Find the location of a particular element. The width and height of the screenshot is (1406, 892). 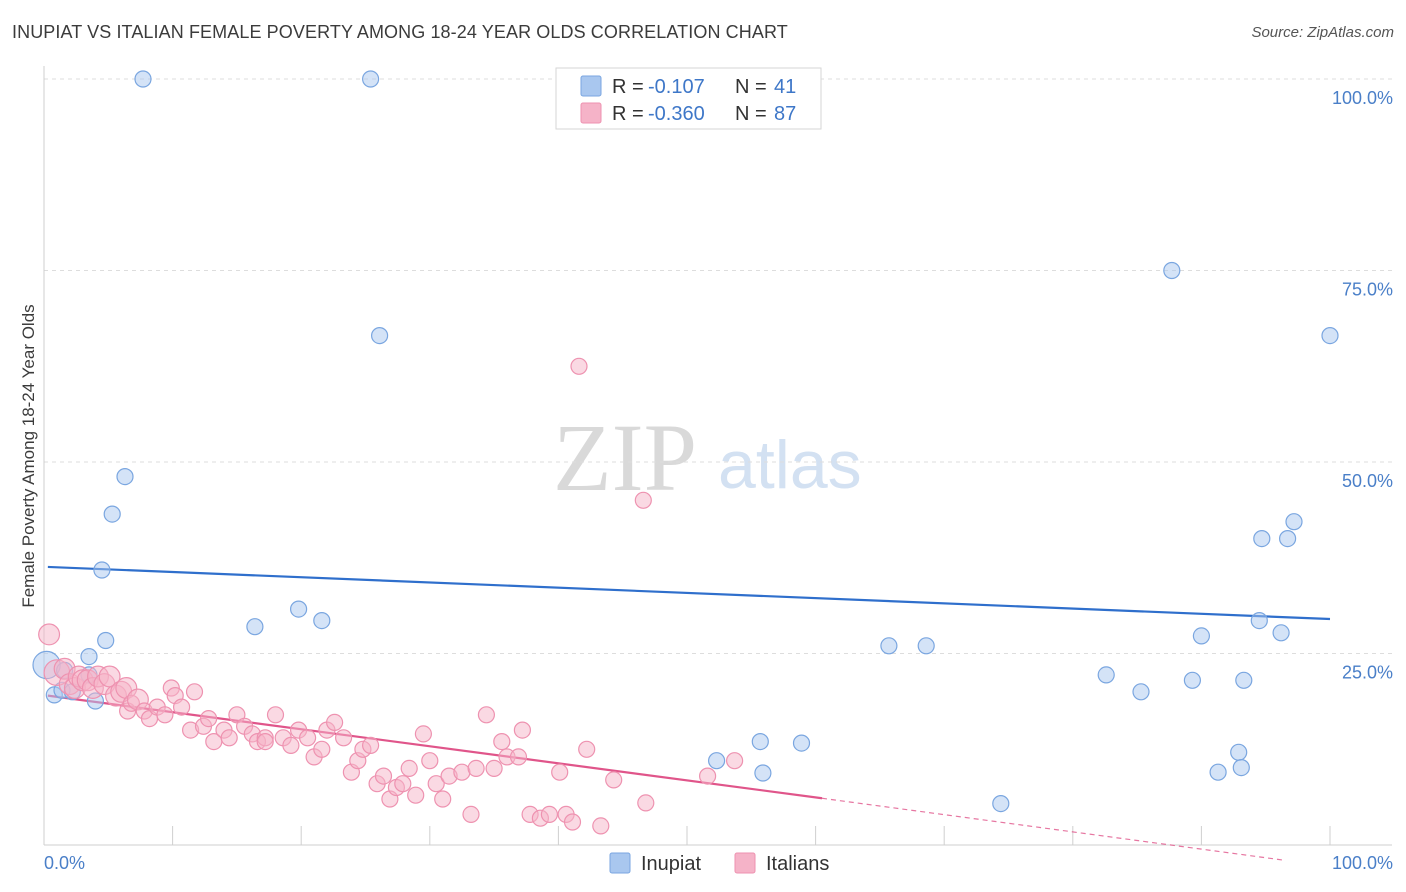

watermark-atlas: atlas is located at coordinates (790, 465).